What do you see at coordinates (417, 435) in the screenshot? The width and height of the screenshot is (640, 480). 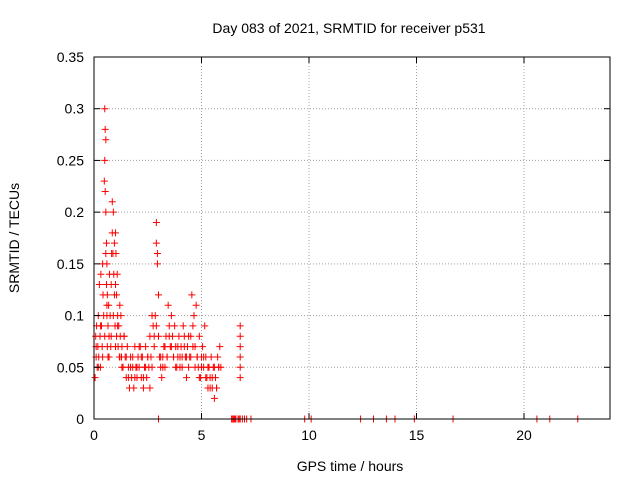 I see `x-tick-label: 15` at bounding box center [417, 435].